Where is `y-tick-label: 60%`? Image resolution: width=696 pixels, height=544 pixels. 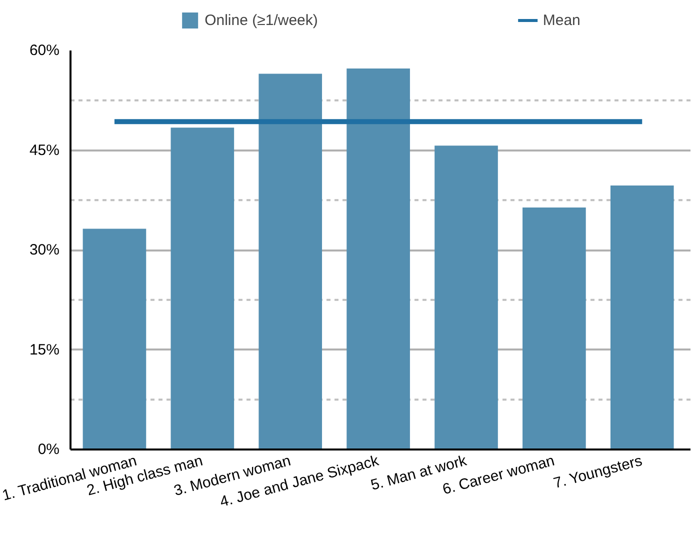 y-tick-label: 60% is located at coordinates (44, 50).